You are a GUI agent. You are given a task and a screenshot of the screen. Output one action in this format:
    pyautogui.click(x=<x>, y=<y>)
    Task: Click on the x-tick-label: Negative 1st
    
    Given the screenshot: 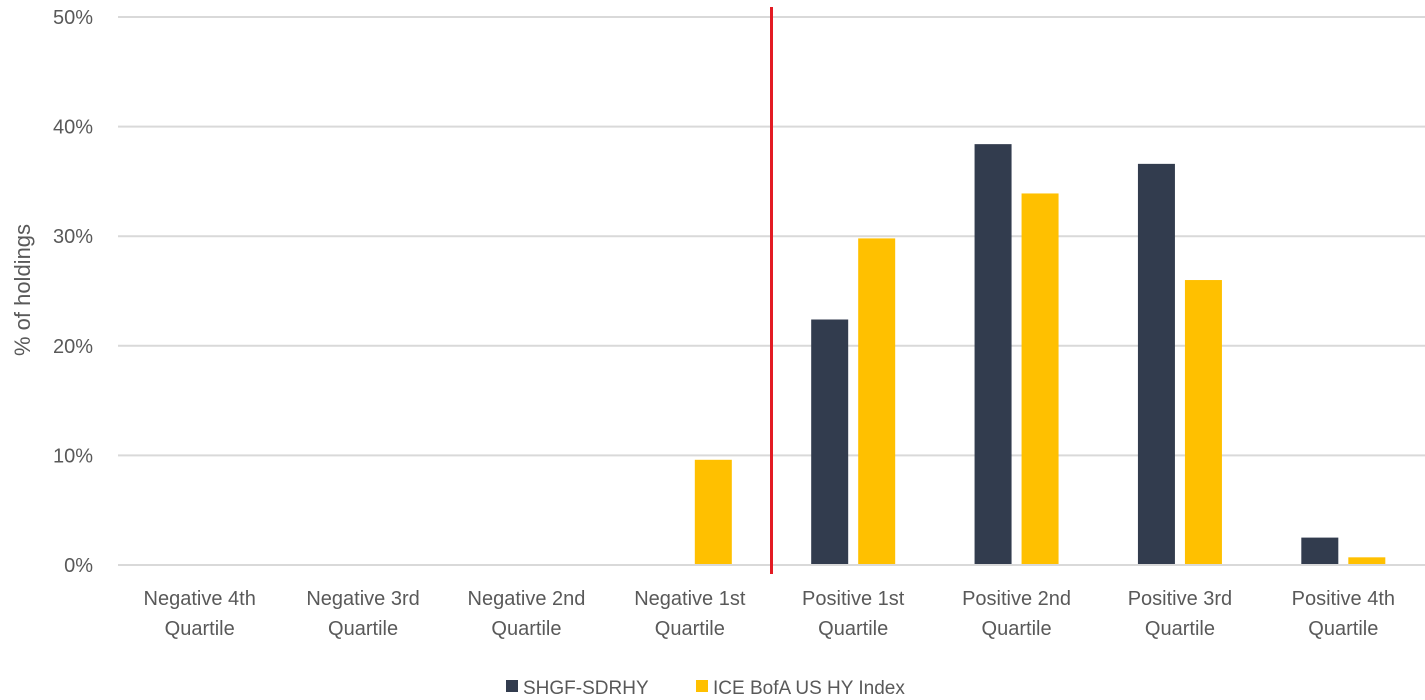 What is the action you would take?
    pyautogui.click(x=690, y=599)
    